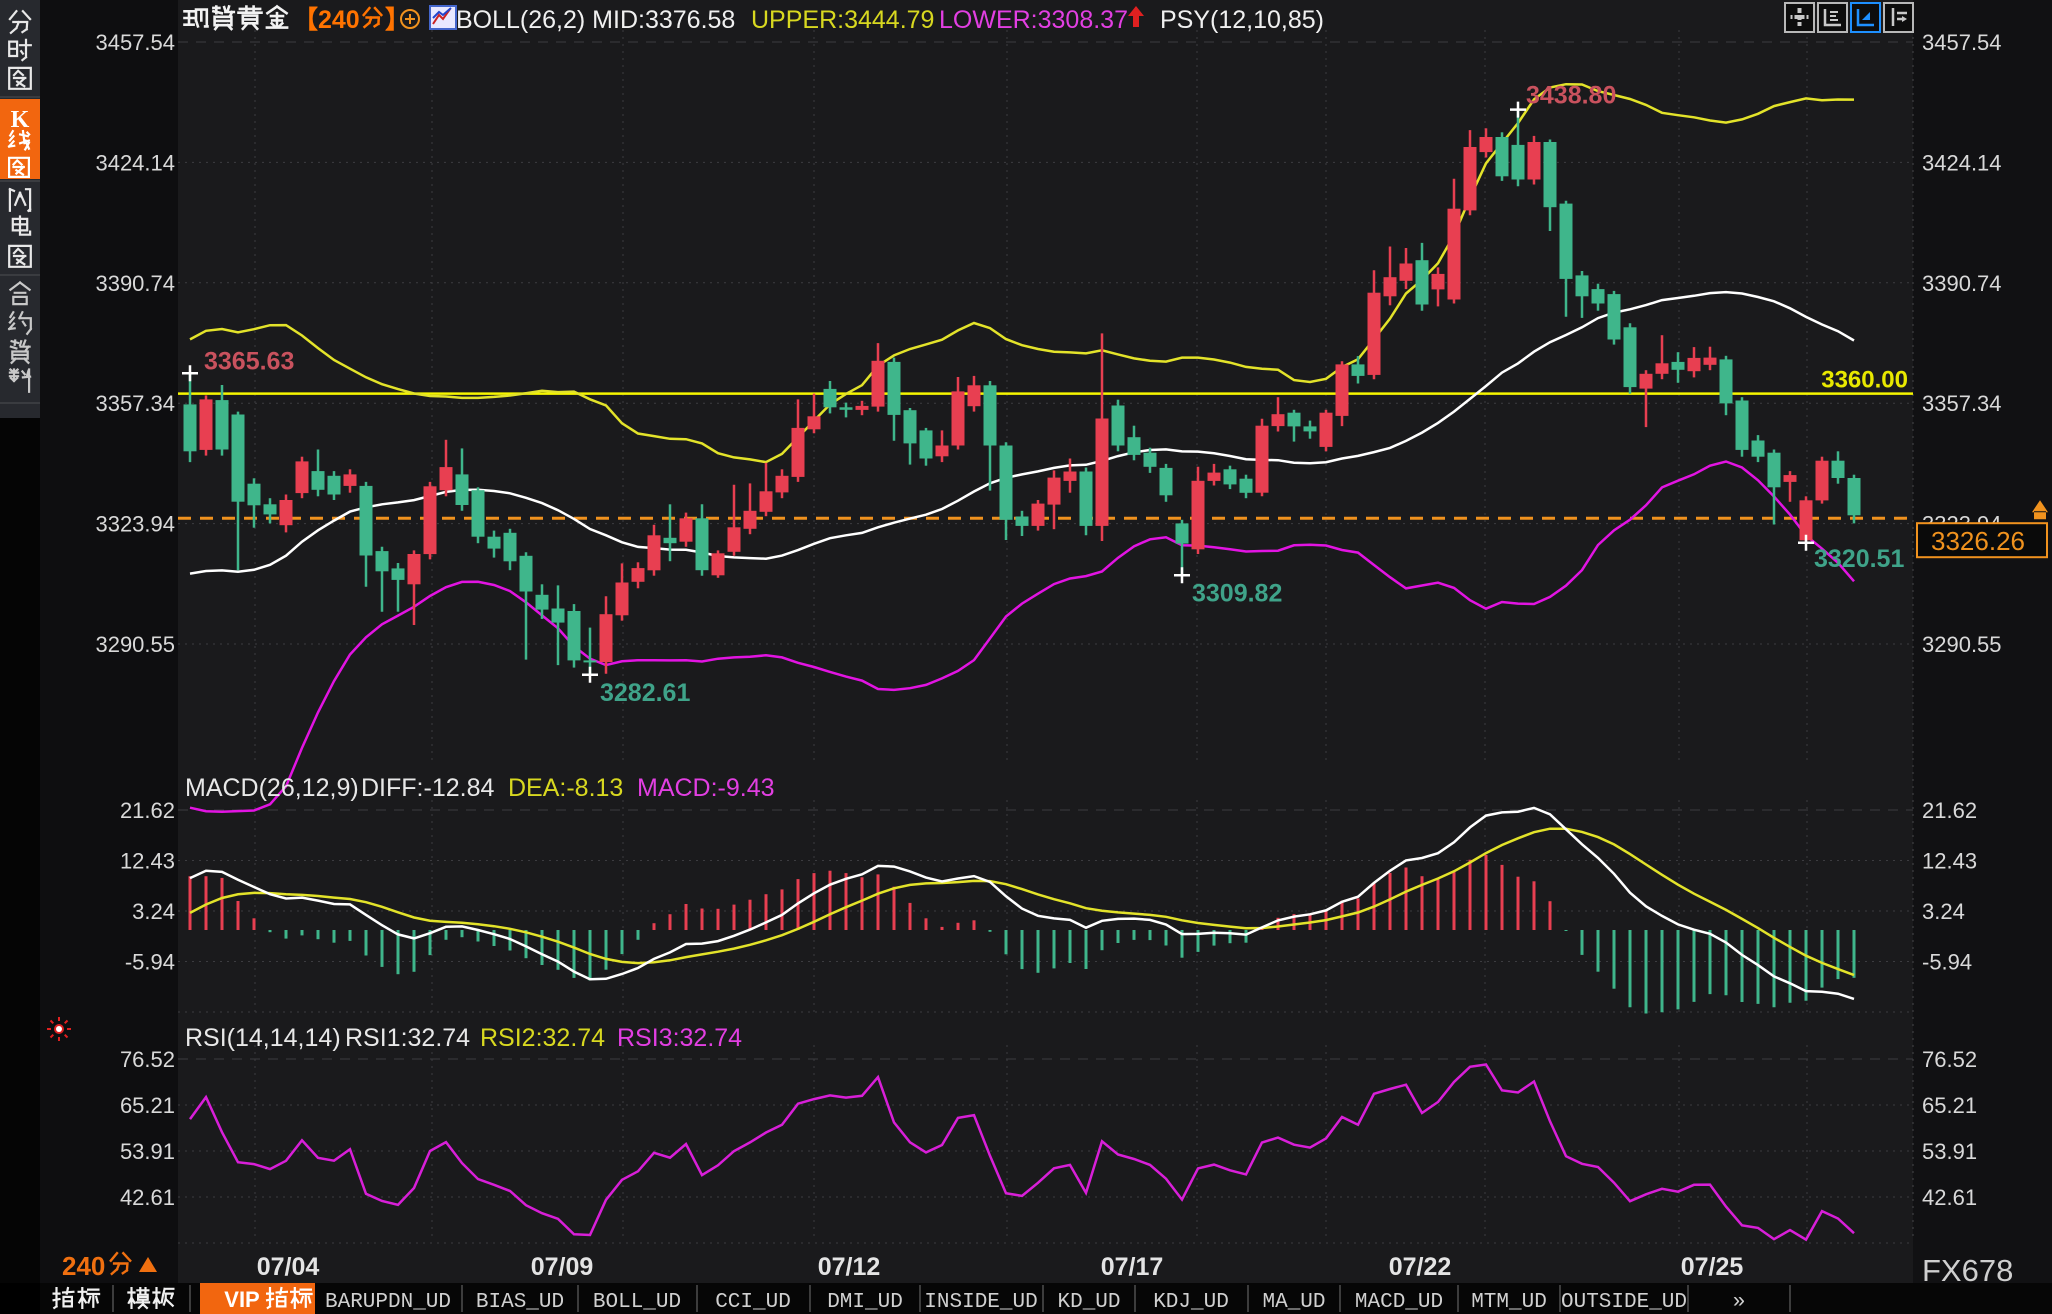 The image size is (2052, 1314). I want to click on svg-text: BOLL(26,2) MID:3376.58, so click(595, 20).